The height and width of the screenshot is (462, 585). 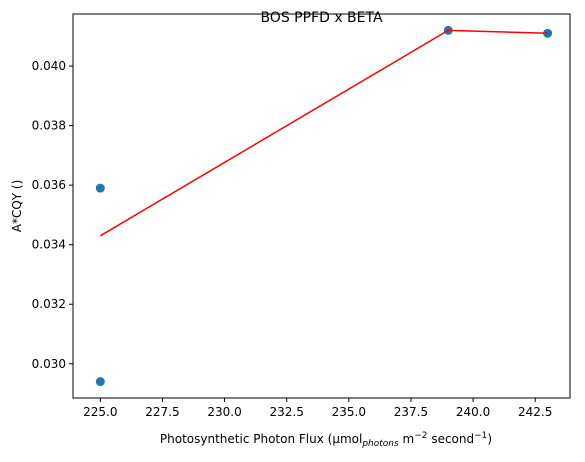 What do you see at coordinates (489, 439) in the screenshot?
I see `x-axis-title-end: )` at bounding box center [489, 439].